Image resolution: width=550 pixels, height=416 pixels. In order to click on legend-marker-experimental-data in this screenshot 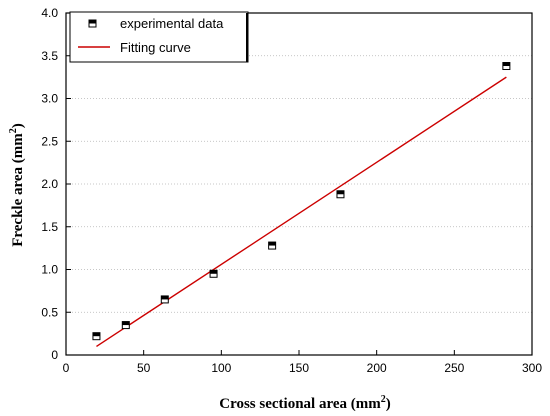, I will do `click(92, 23)`.